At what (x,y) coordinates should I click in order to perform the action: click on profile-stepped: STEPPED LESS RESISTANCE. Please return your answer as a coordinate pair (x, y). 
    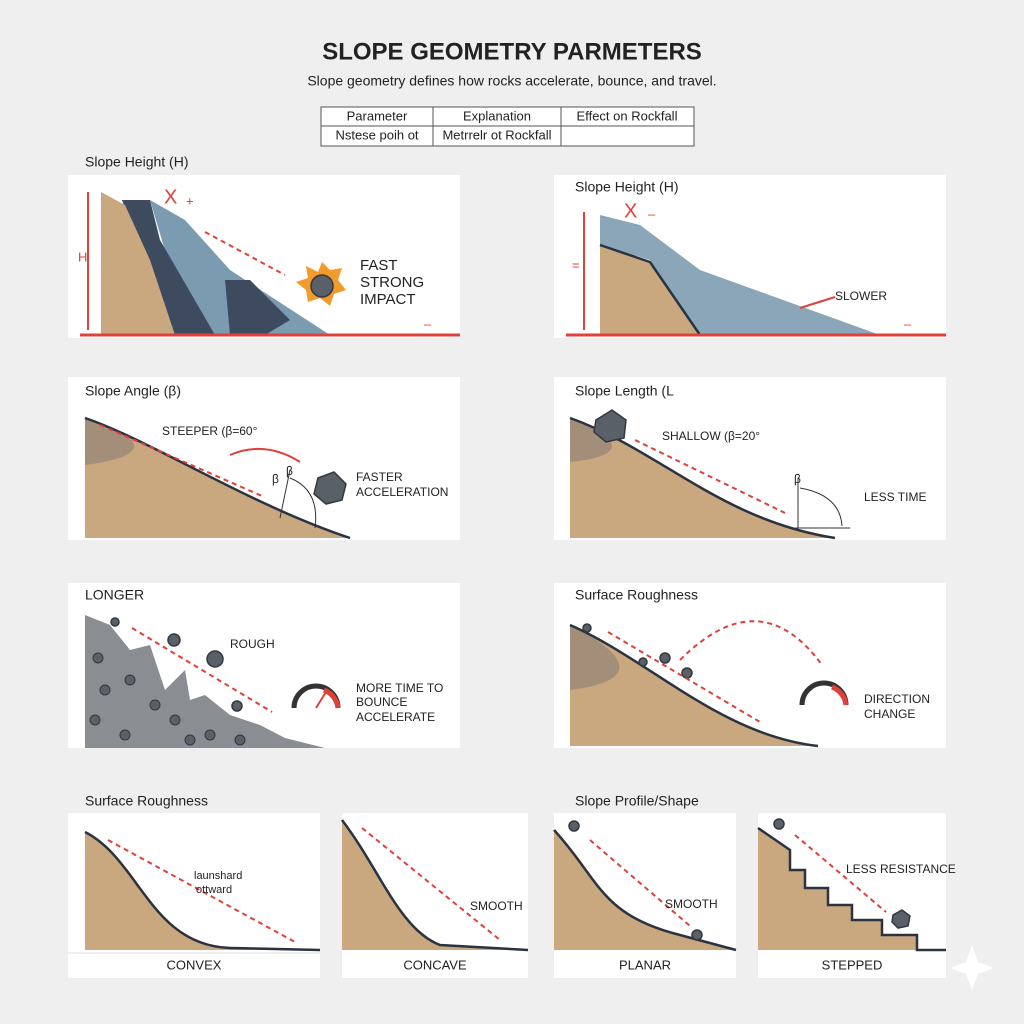
    Looking at the image, I should click on (856, 895).